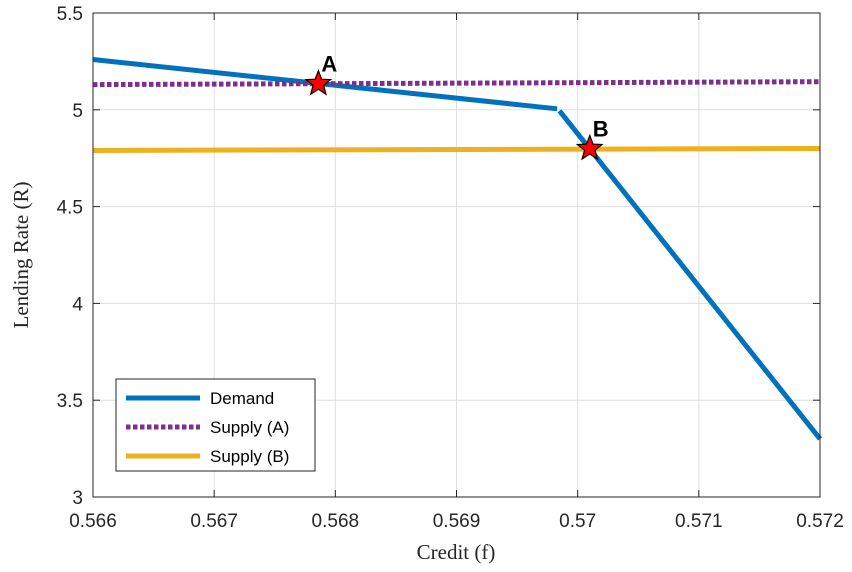 This screenshot has height=572, width=852. I want to click on y-tick-label: 3.5, so click(70, 401).